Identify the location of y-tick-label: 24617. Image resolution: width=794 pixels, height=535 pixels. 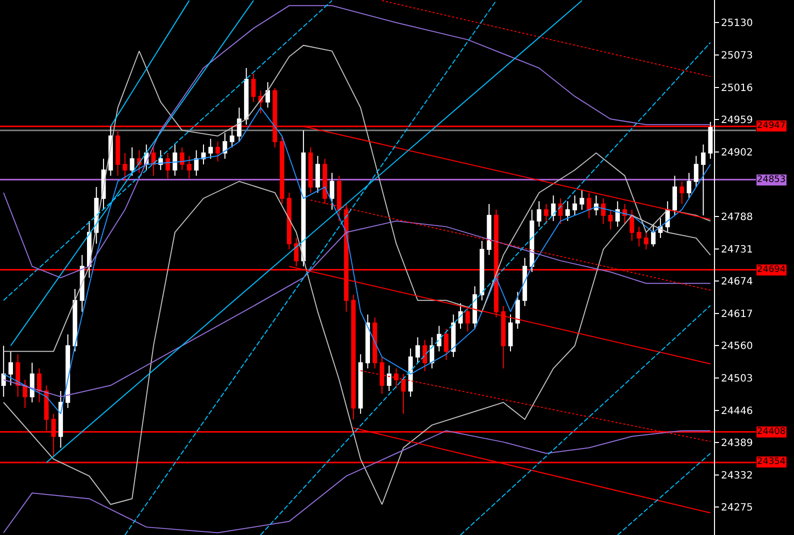
(737, 314).